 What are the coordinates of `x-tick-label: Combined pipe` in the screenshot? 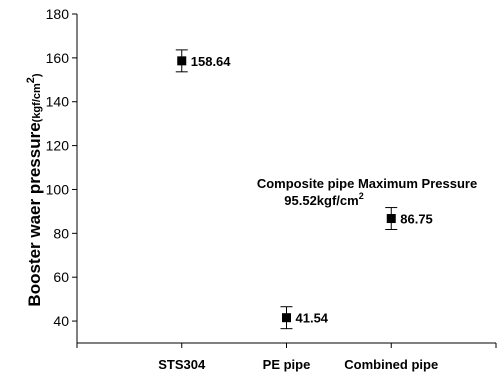 It's located at (391, 364).